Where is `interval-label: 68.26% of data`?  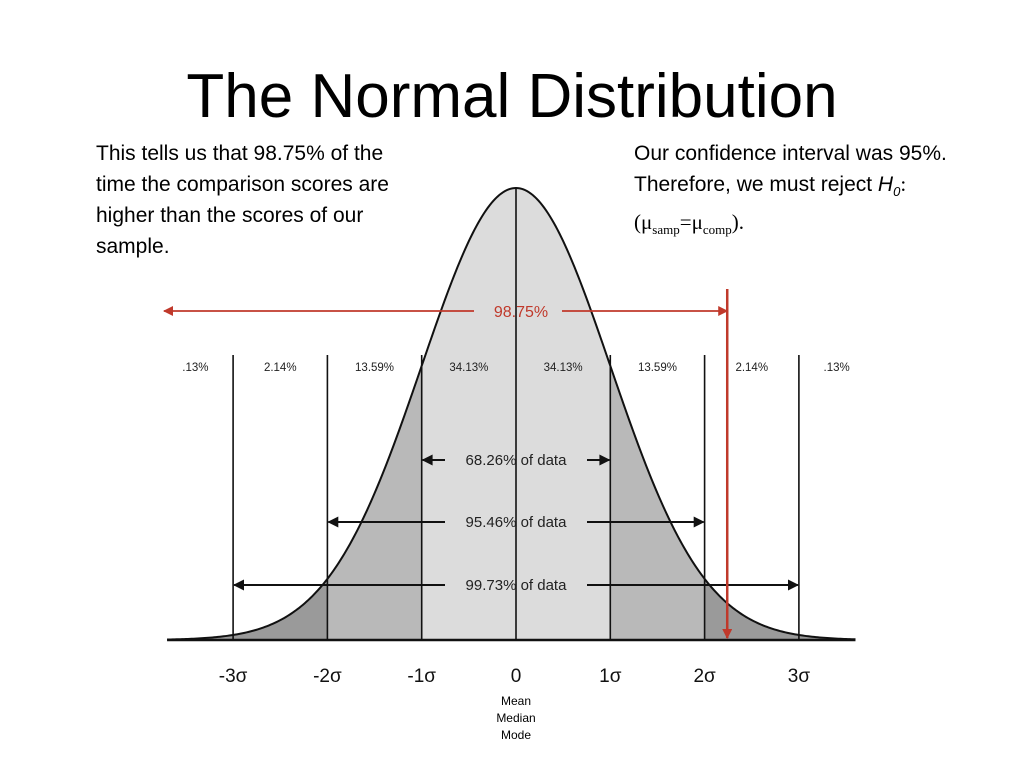 interval-label: 68.26% of data is located at coordinates (517, 460).